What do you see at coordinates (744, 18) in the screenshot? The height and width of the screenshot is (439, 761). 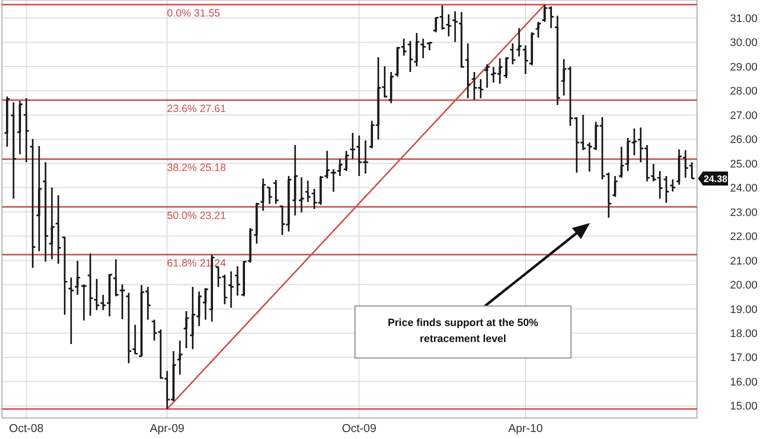 I see `y-tick-label: 31.00` at bounding box center [744, 18].